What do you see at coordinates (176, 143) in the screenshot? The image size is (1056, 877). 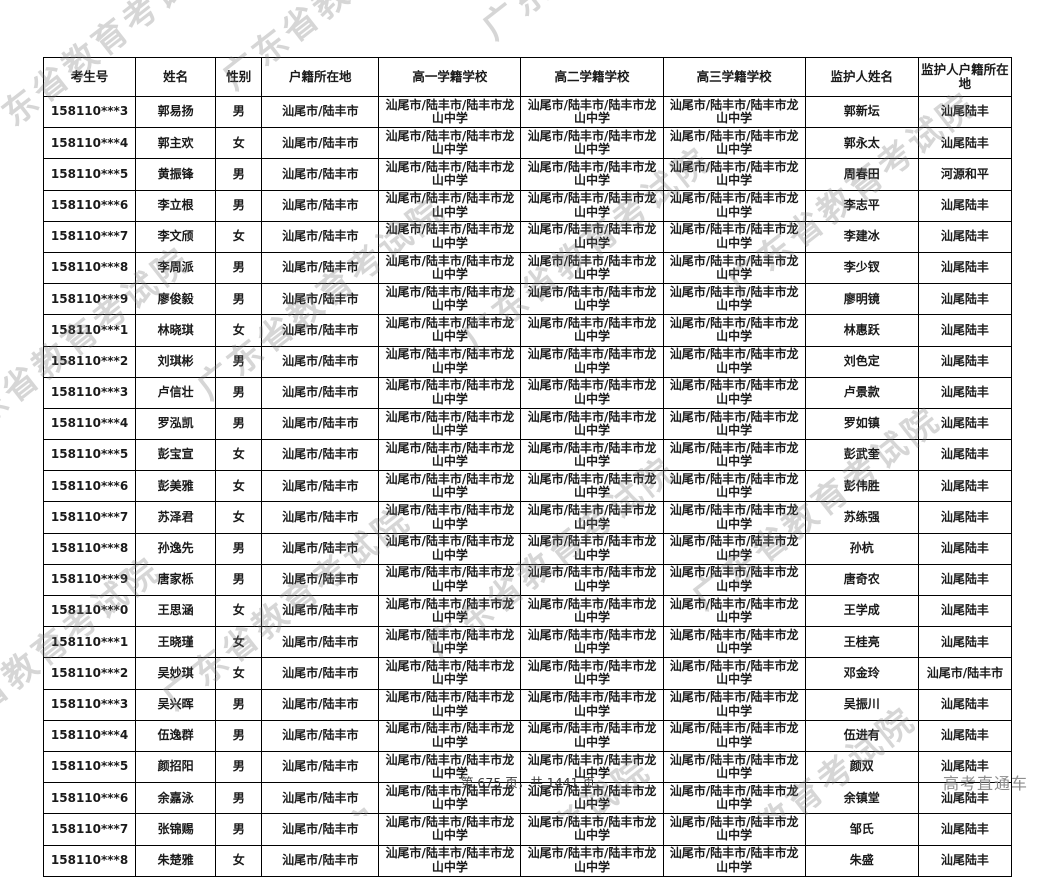 I see `cell-name: 郭主欢` at bounding box center [176, 143].